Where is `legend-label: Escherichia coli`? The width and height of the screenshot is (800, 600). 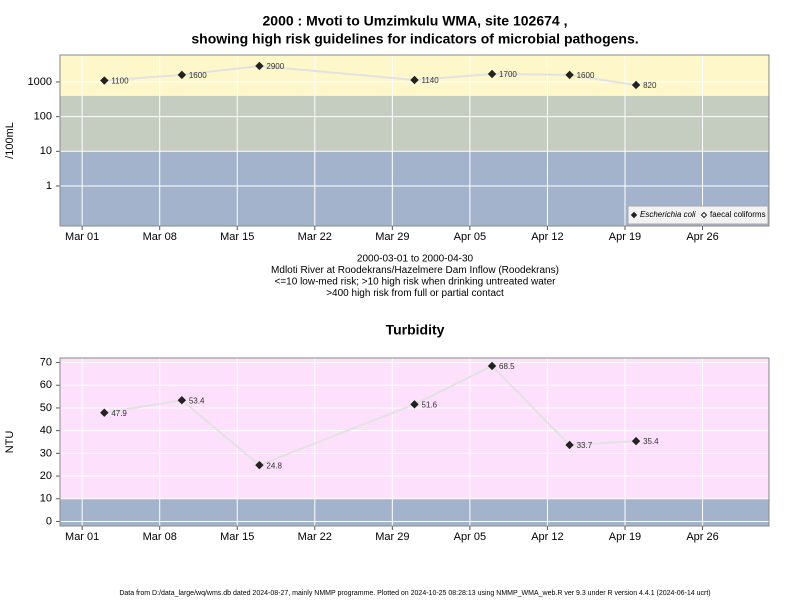 legend-label: Escherichia coli is located at coordinates (668, 214).